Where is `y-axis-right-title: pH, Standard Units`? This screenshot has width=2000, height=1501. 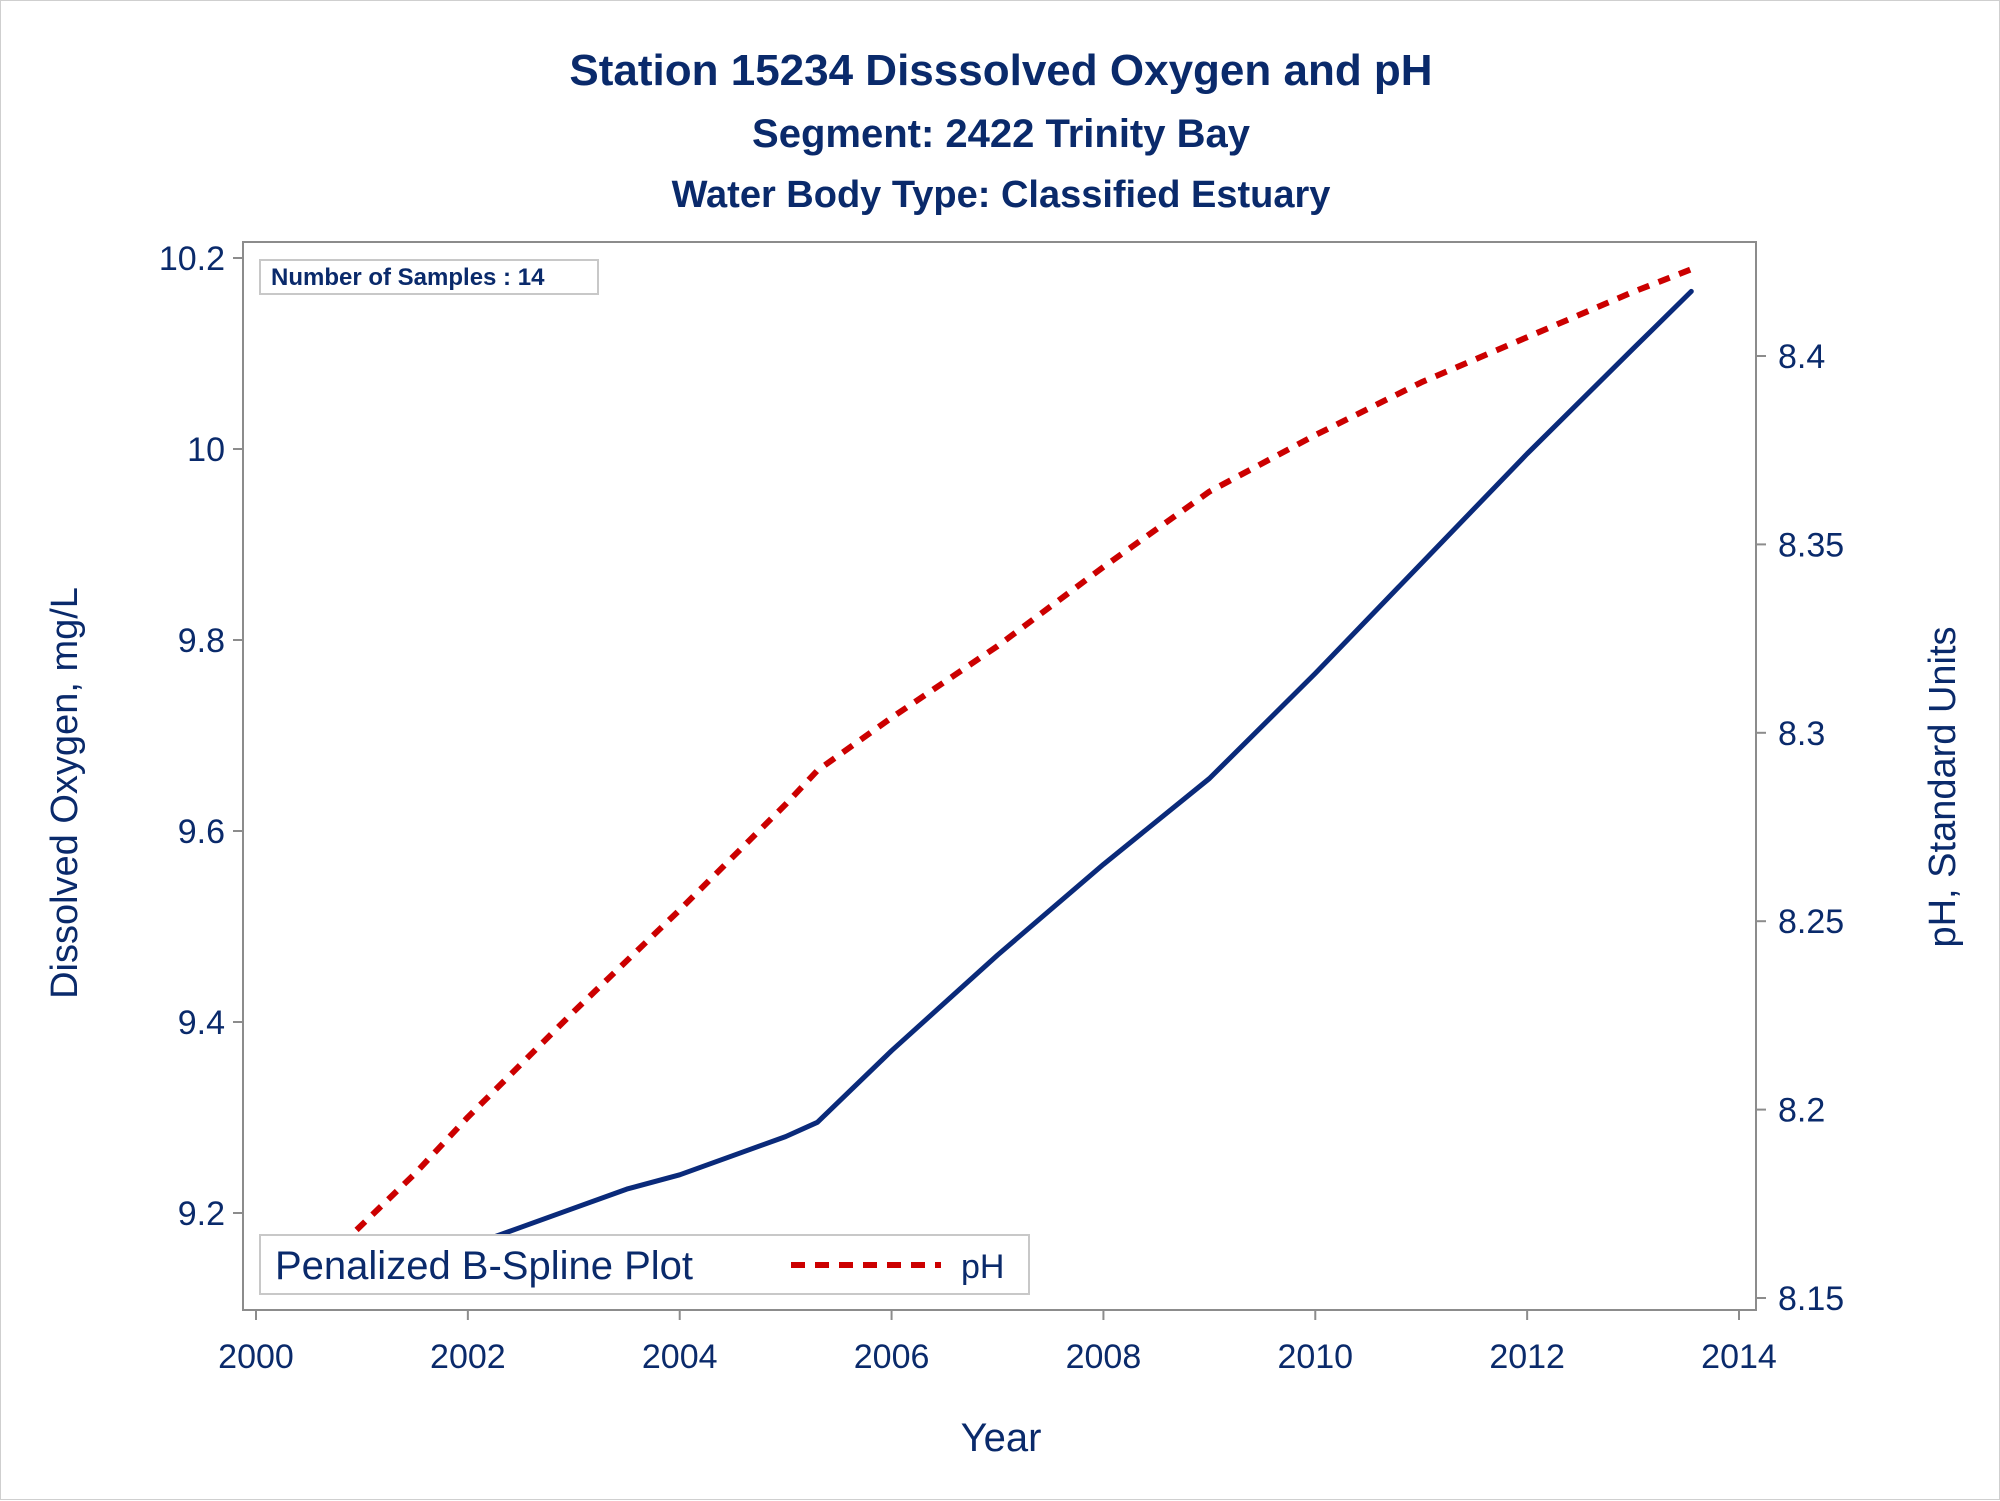
y-axis-right-title: pH, Standard Units is located at coordinates (1943, 786).